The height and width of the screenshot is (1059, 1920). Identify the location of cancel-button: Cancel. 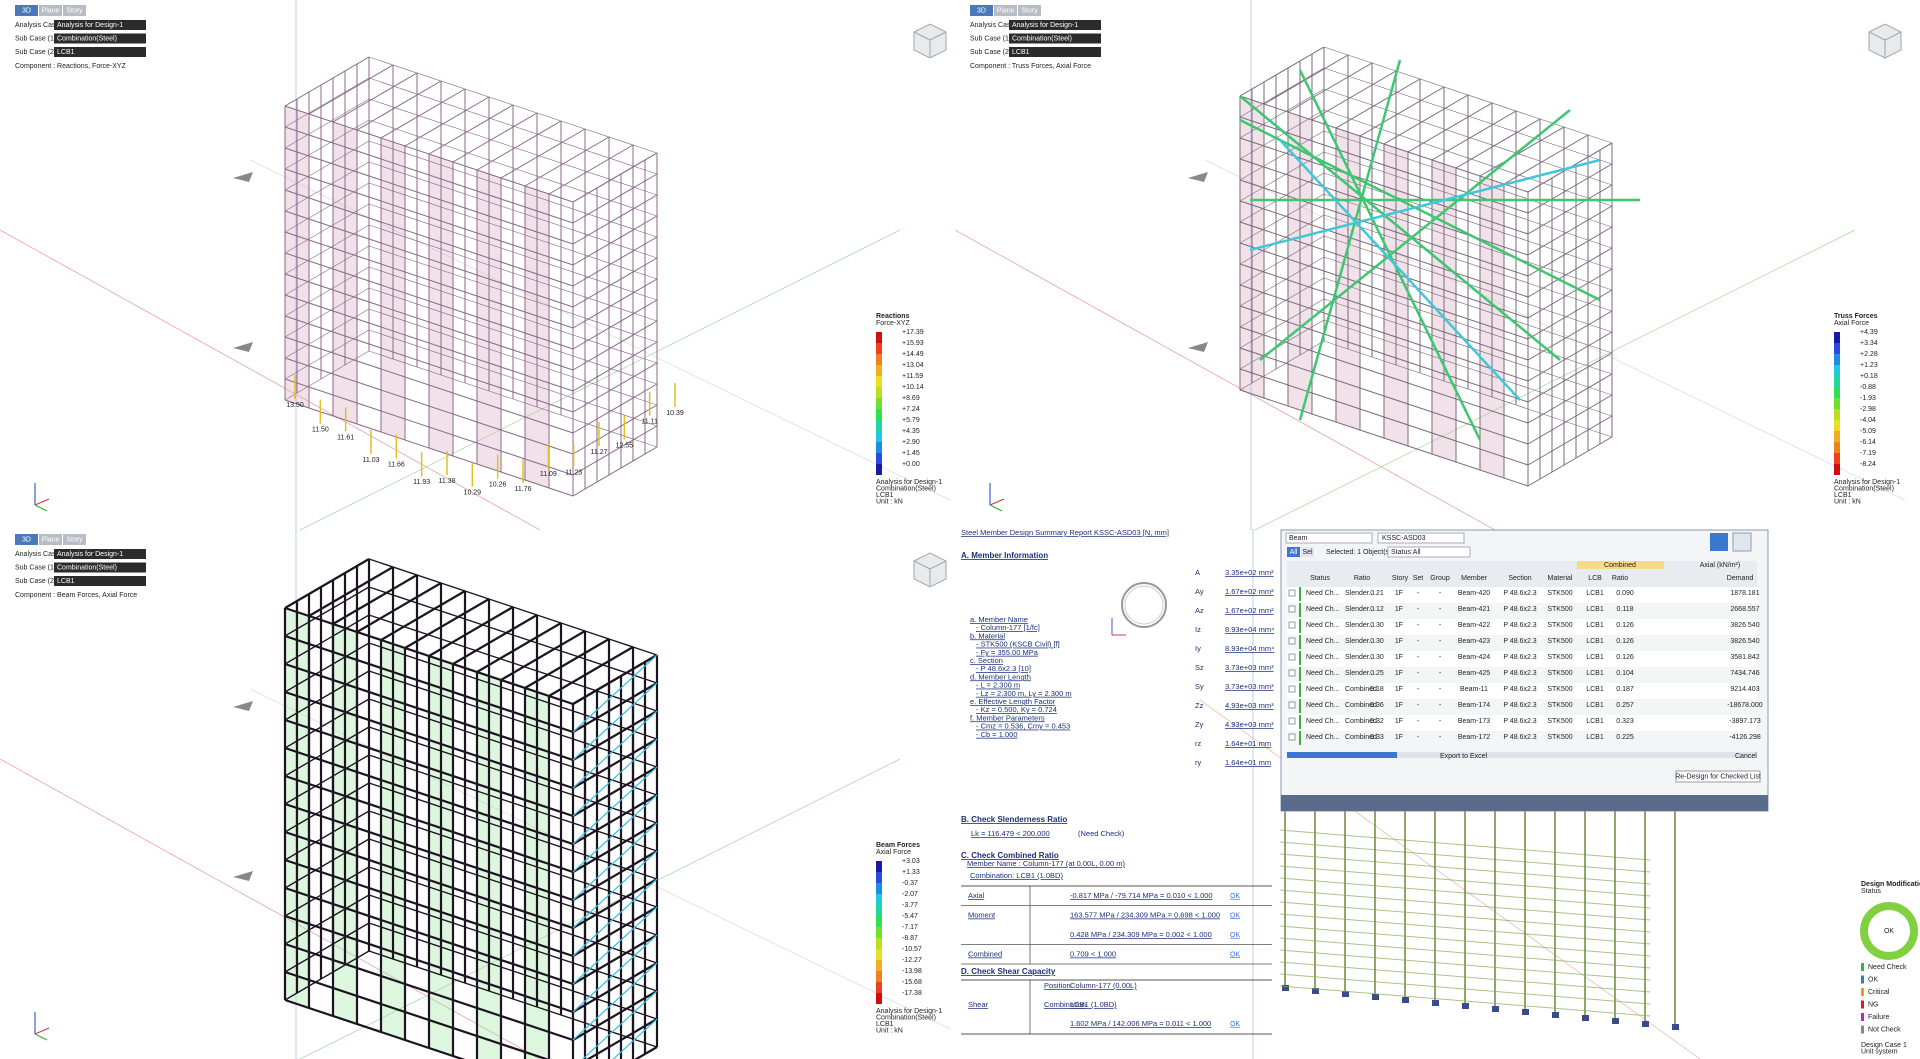
(1746, 756).